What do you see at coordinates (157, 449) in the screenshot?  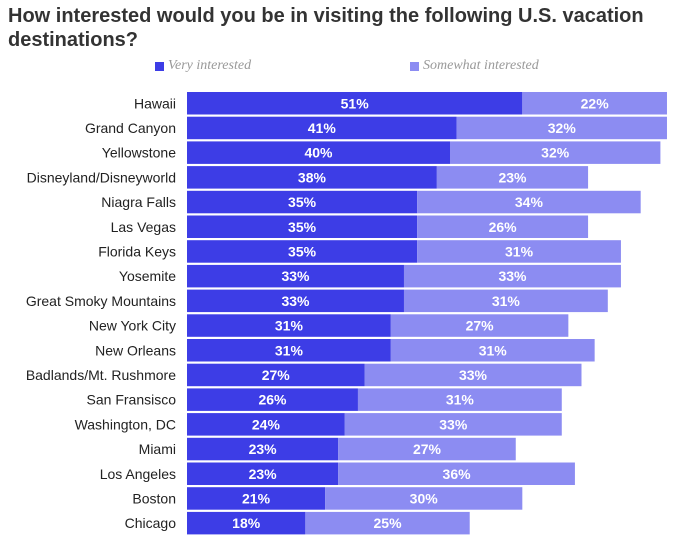 I see `category-label-miami: Miami` at bounding box center [157, 449].